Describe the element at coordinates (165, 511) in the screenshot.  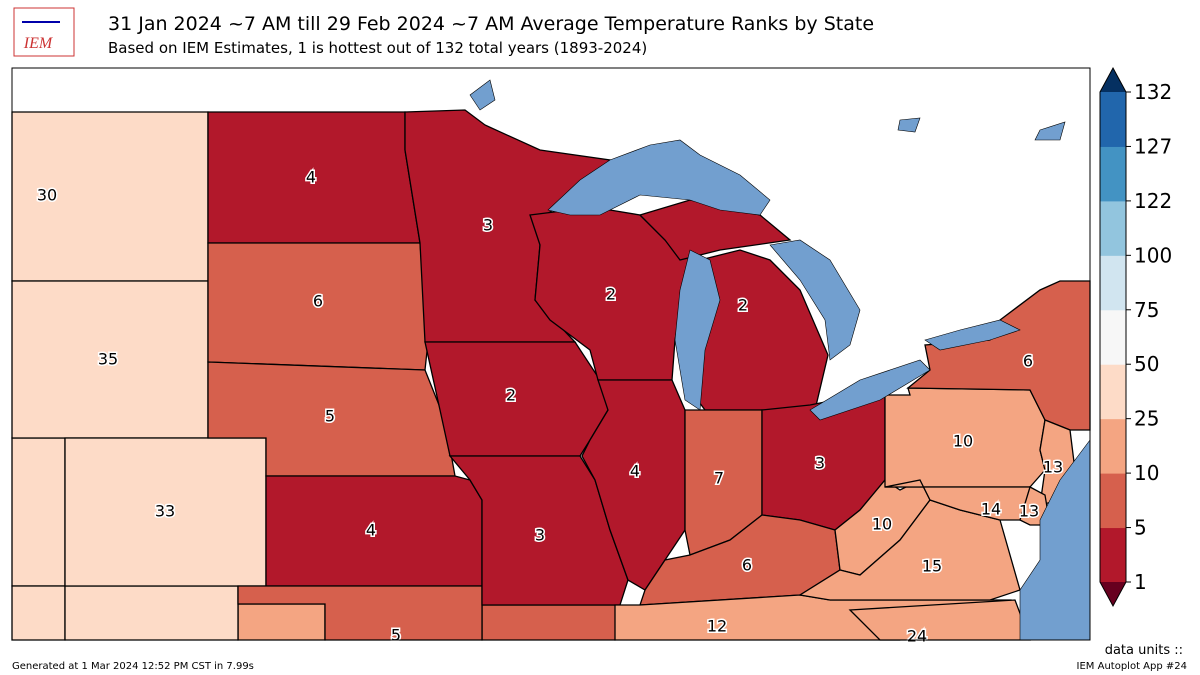
I see `rank-label: 33` at that location.